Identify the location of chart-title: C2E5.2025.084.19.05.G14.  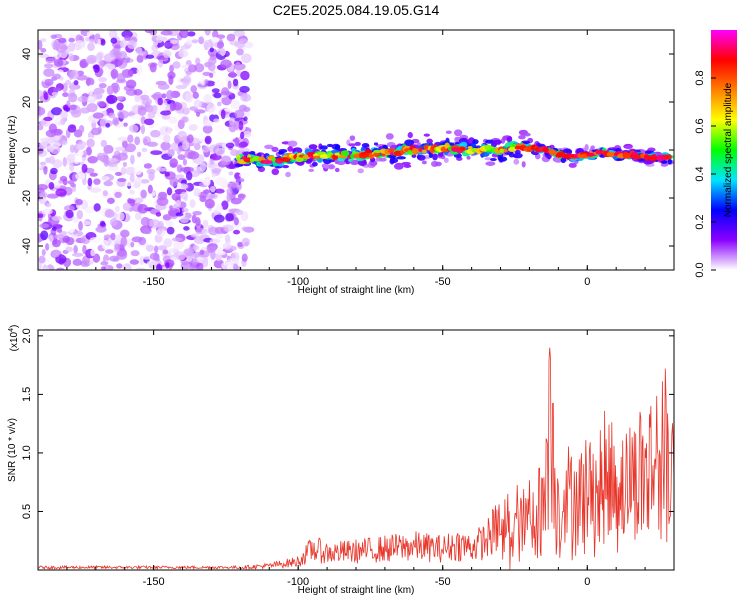
(356, 10).